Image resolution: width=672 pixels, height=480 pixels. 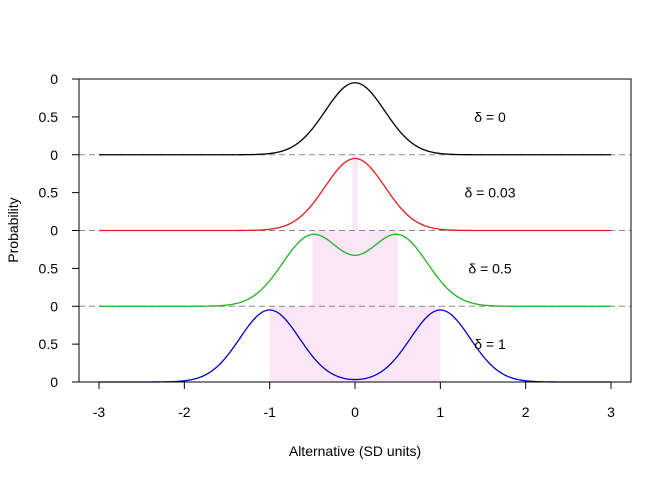 I want to click on series-labels: δ = 0 δ = 0.03 δ = 0.5 δ = 1, so click(x=490, y=230).